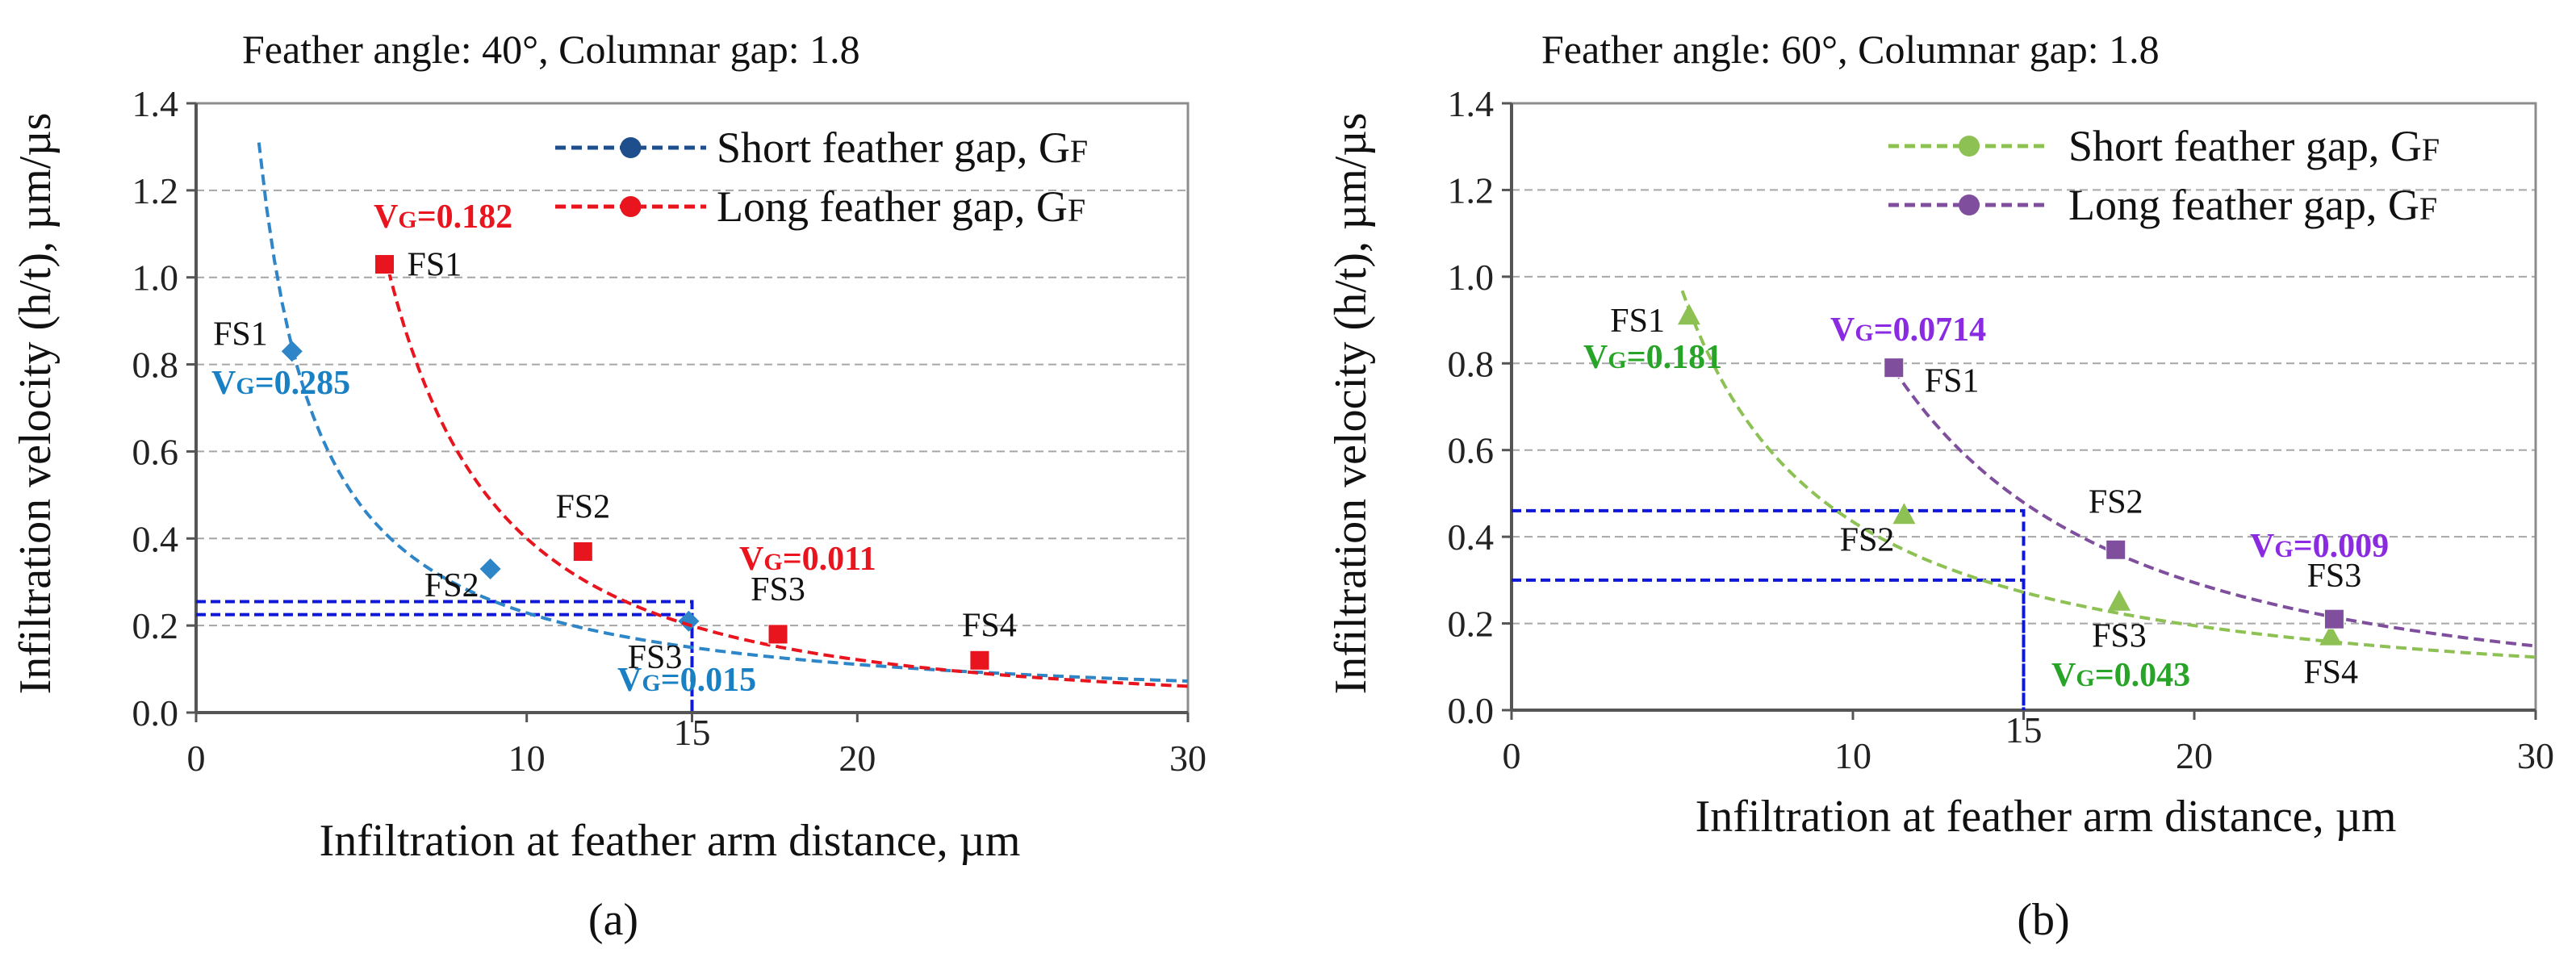 This screenshot has height=970, width=2576. I want to click on vg-annotation: VG=0.043, so click(2120, 675).